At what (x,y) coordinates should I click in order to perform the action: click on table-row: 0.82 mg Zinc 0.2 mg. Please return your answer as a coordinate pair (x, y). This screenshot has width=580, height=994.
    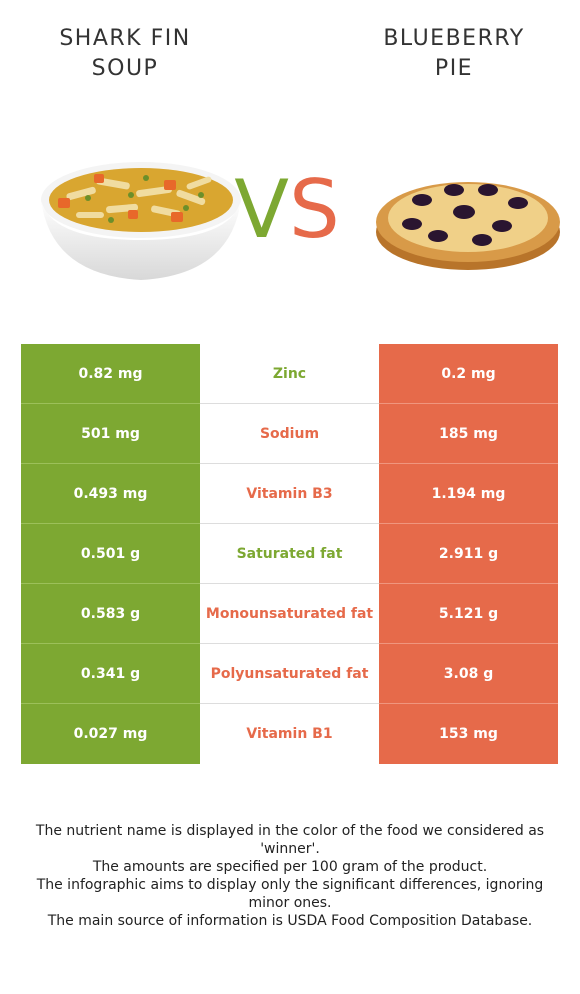
    Looking at the image, I should click on (289, 374).